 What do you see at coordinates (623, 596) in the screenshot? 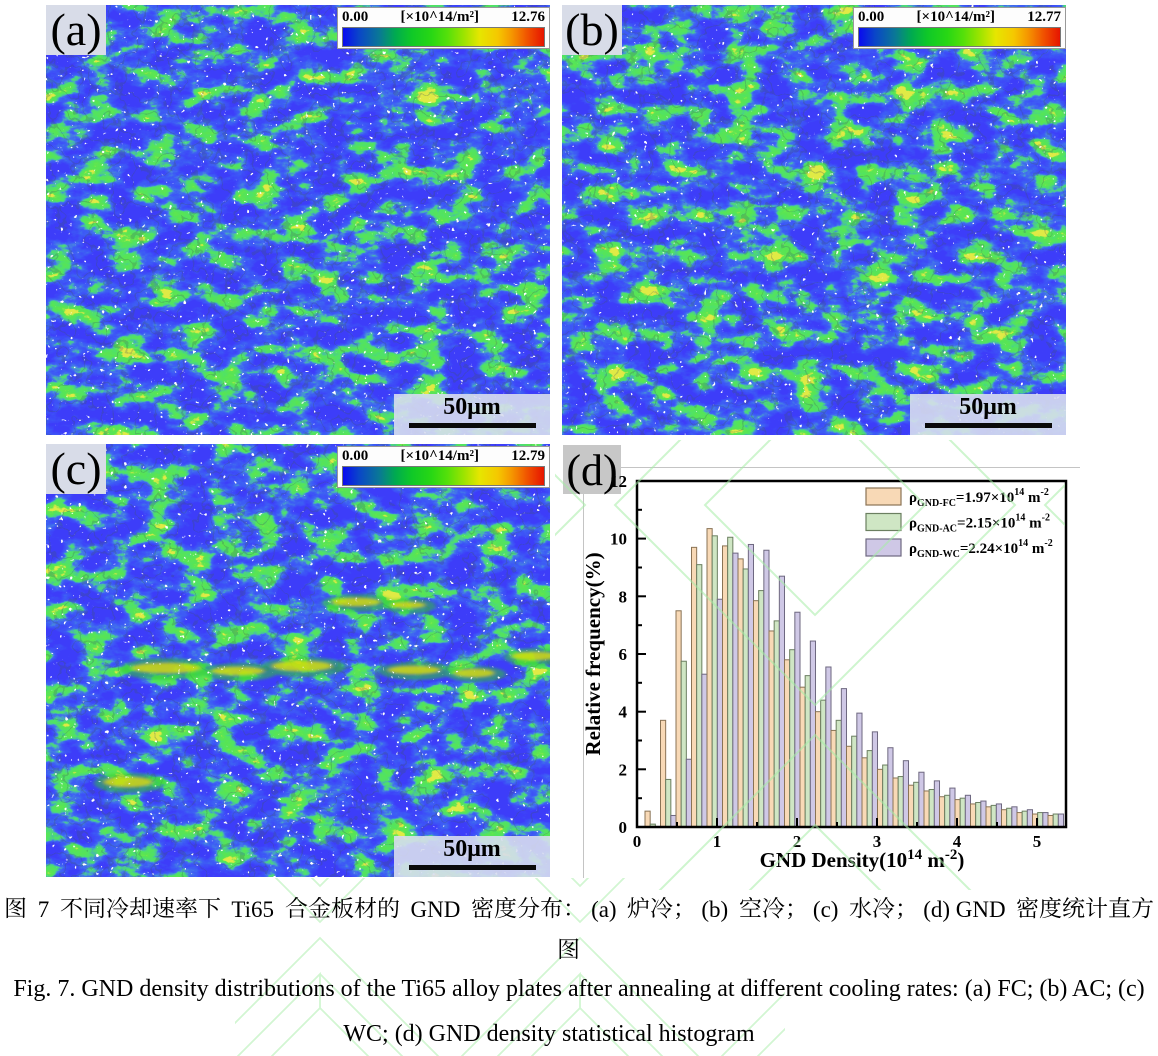
I see `svg-text: 8` at bounding box center [623, 596].